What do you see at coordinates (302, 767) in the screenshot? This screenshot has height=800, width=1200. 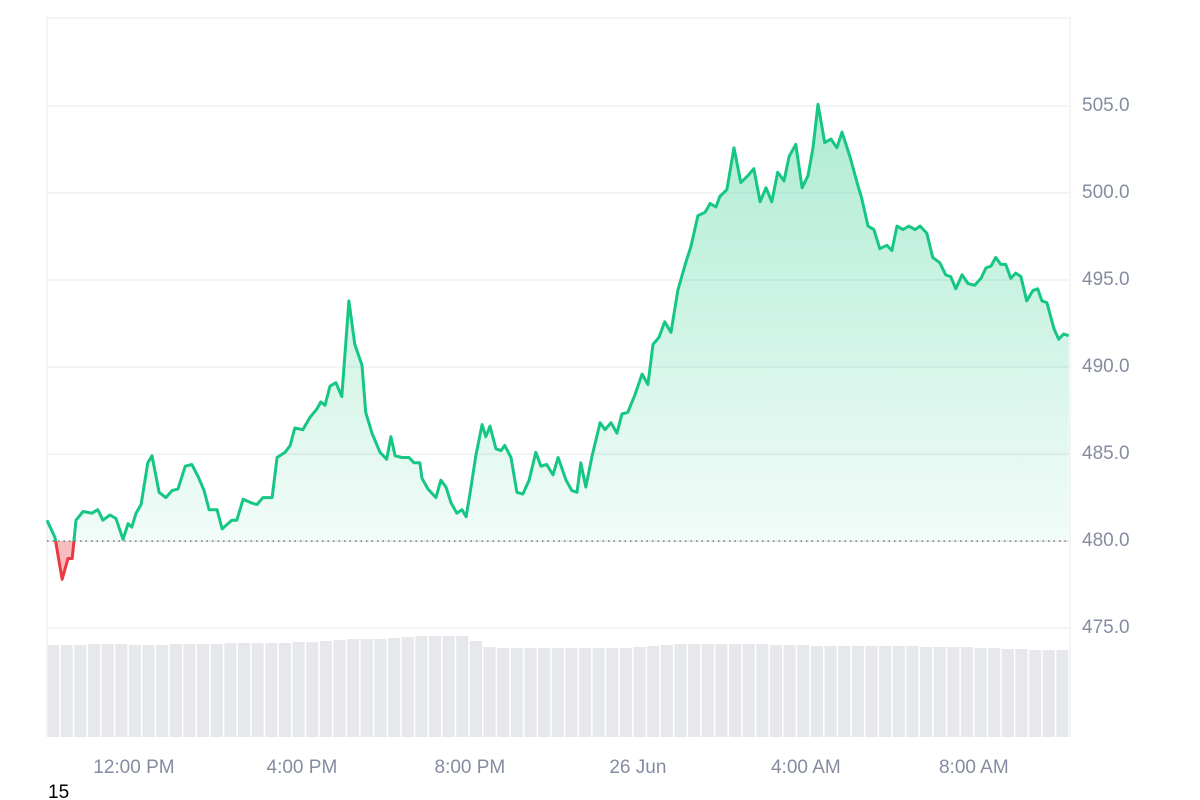 I see `x-tick-label: 4:00 PM` at bounding box center [302, 767].